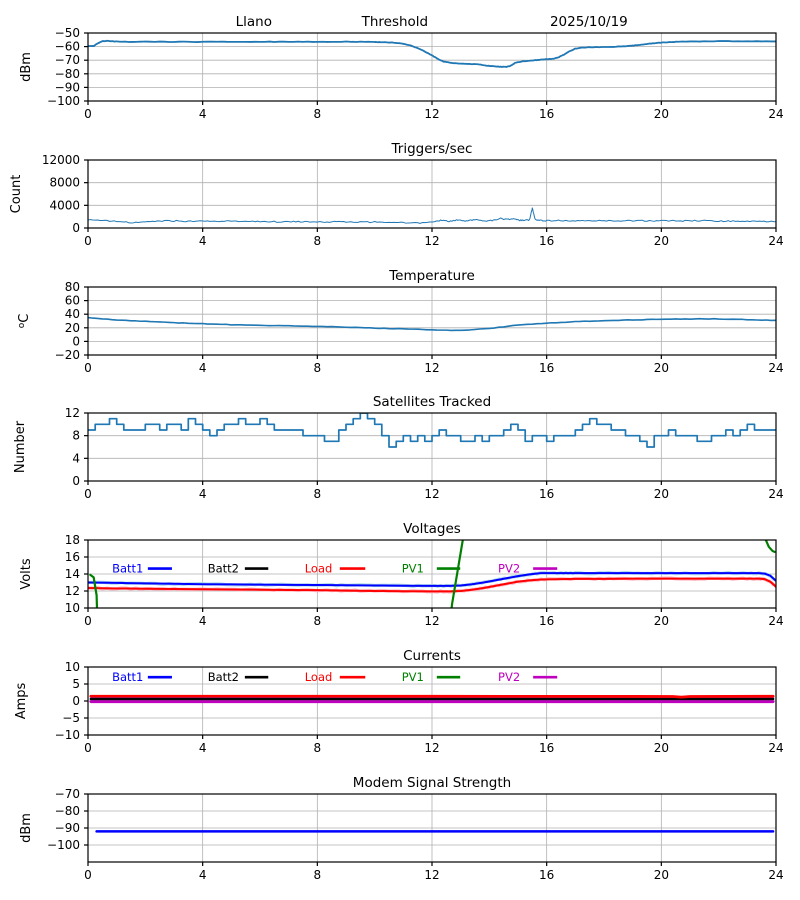  What do you see at coordinates (72, 540) in the screenshot?
I see `y-tick-label: 18` at bounding box center [72, 540].